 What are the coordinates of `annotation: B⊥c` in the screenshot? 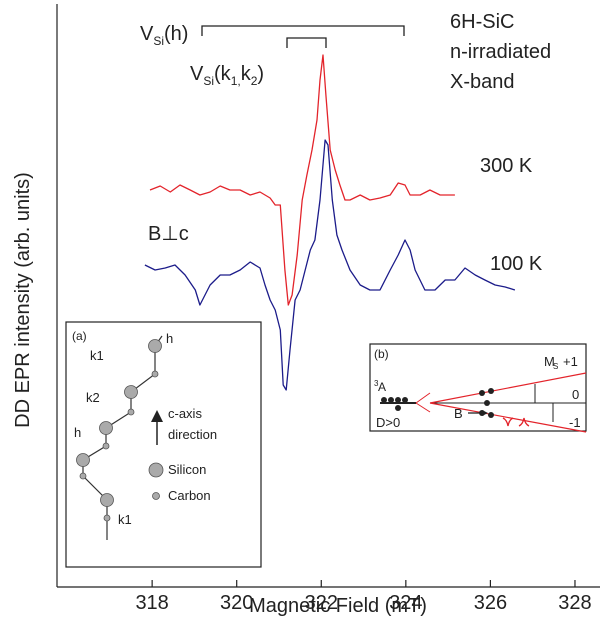 It's located at (168, 234).